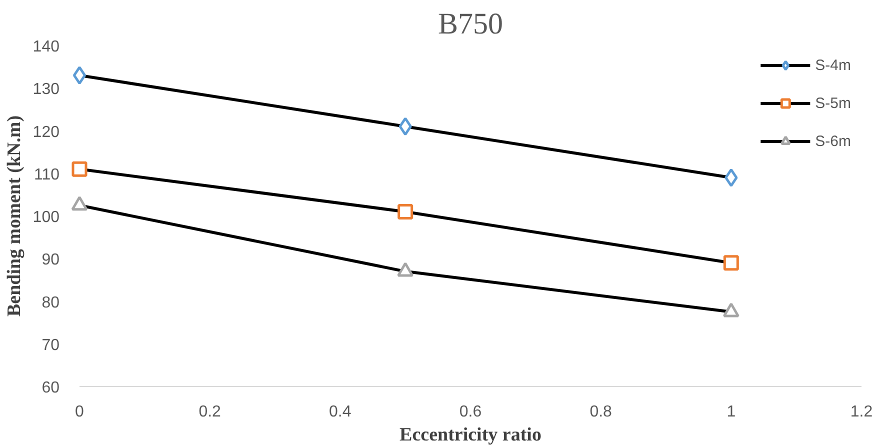 The width and height of the screenshot is (881, 448). What do you see at coordinates (833, 65) in the screenshot?
I see `legend-label: S-4m` at bounding box center [833, 65].